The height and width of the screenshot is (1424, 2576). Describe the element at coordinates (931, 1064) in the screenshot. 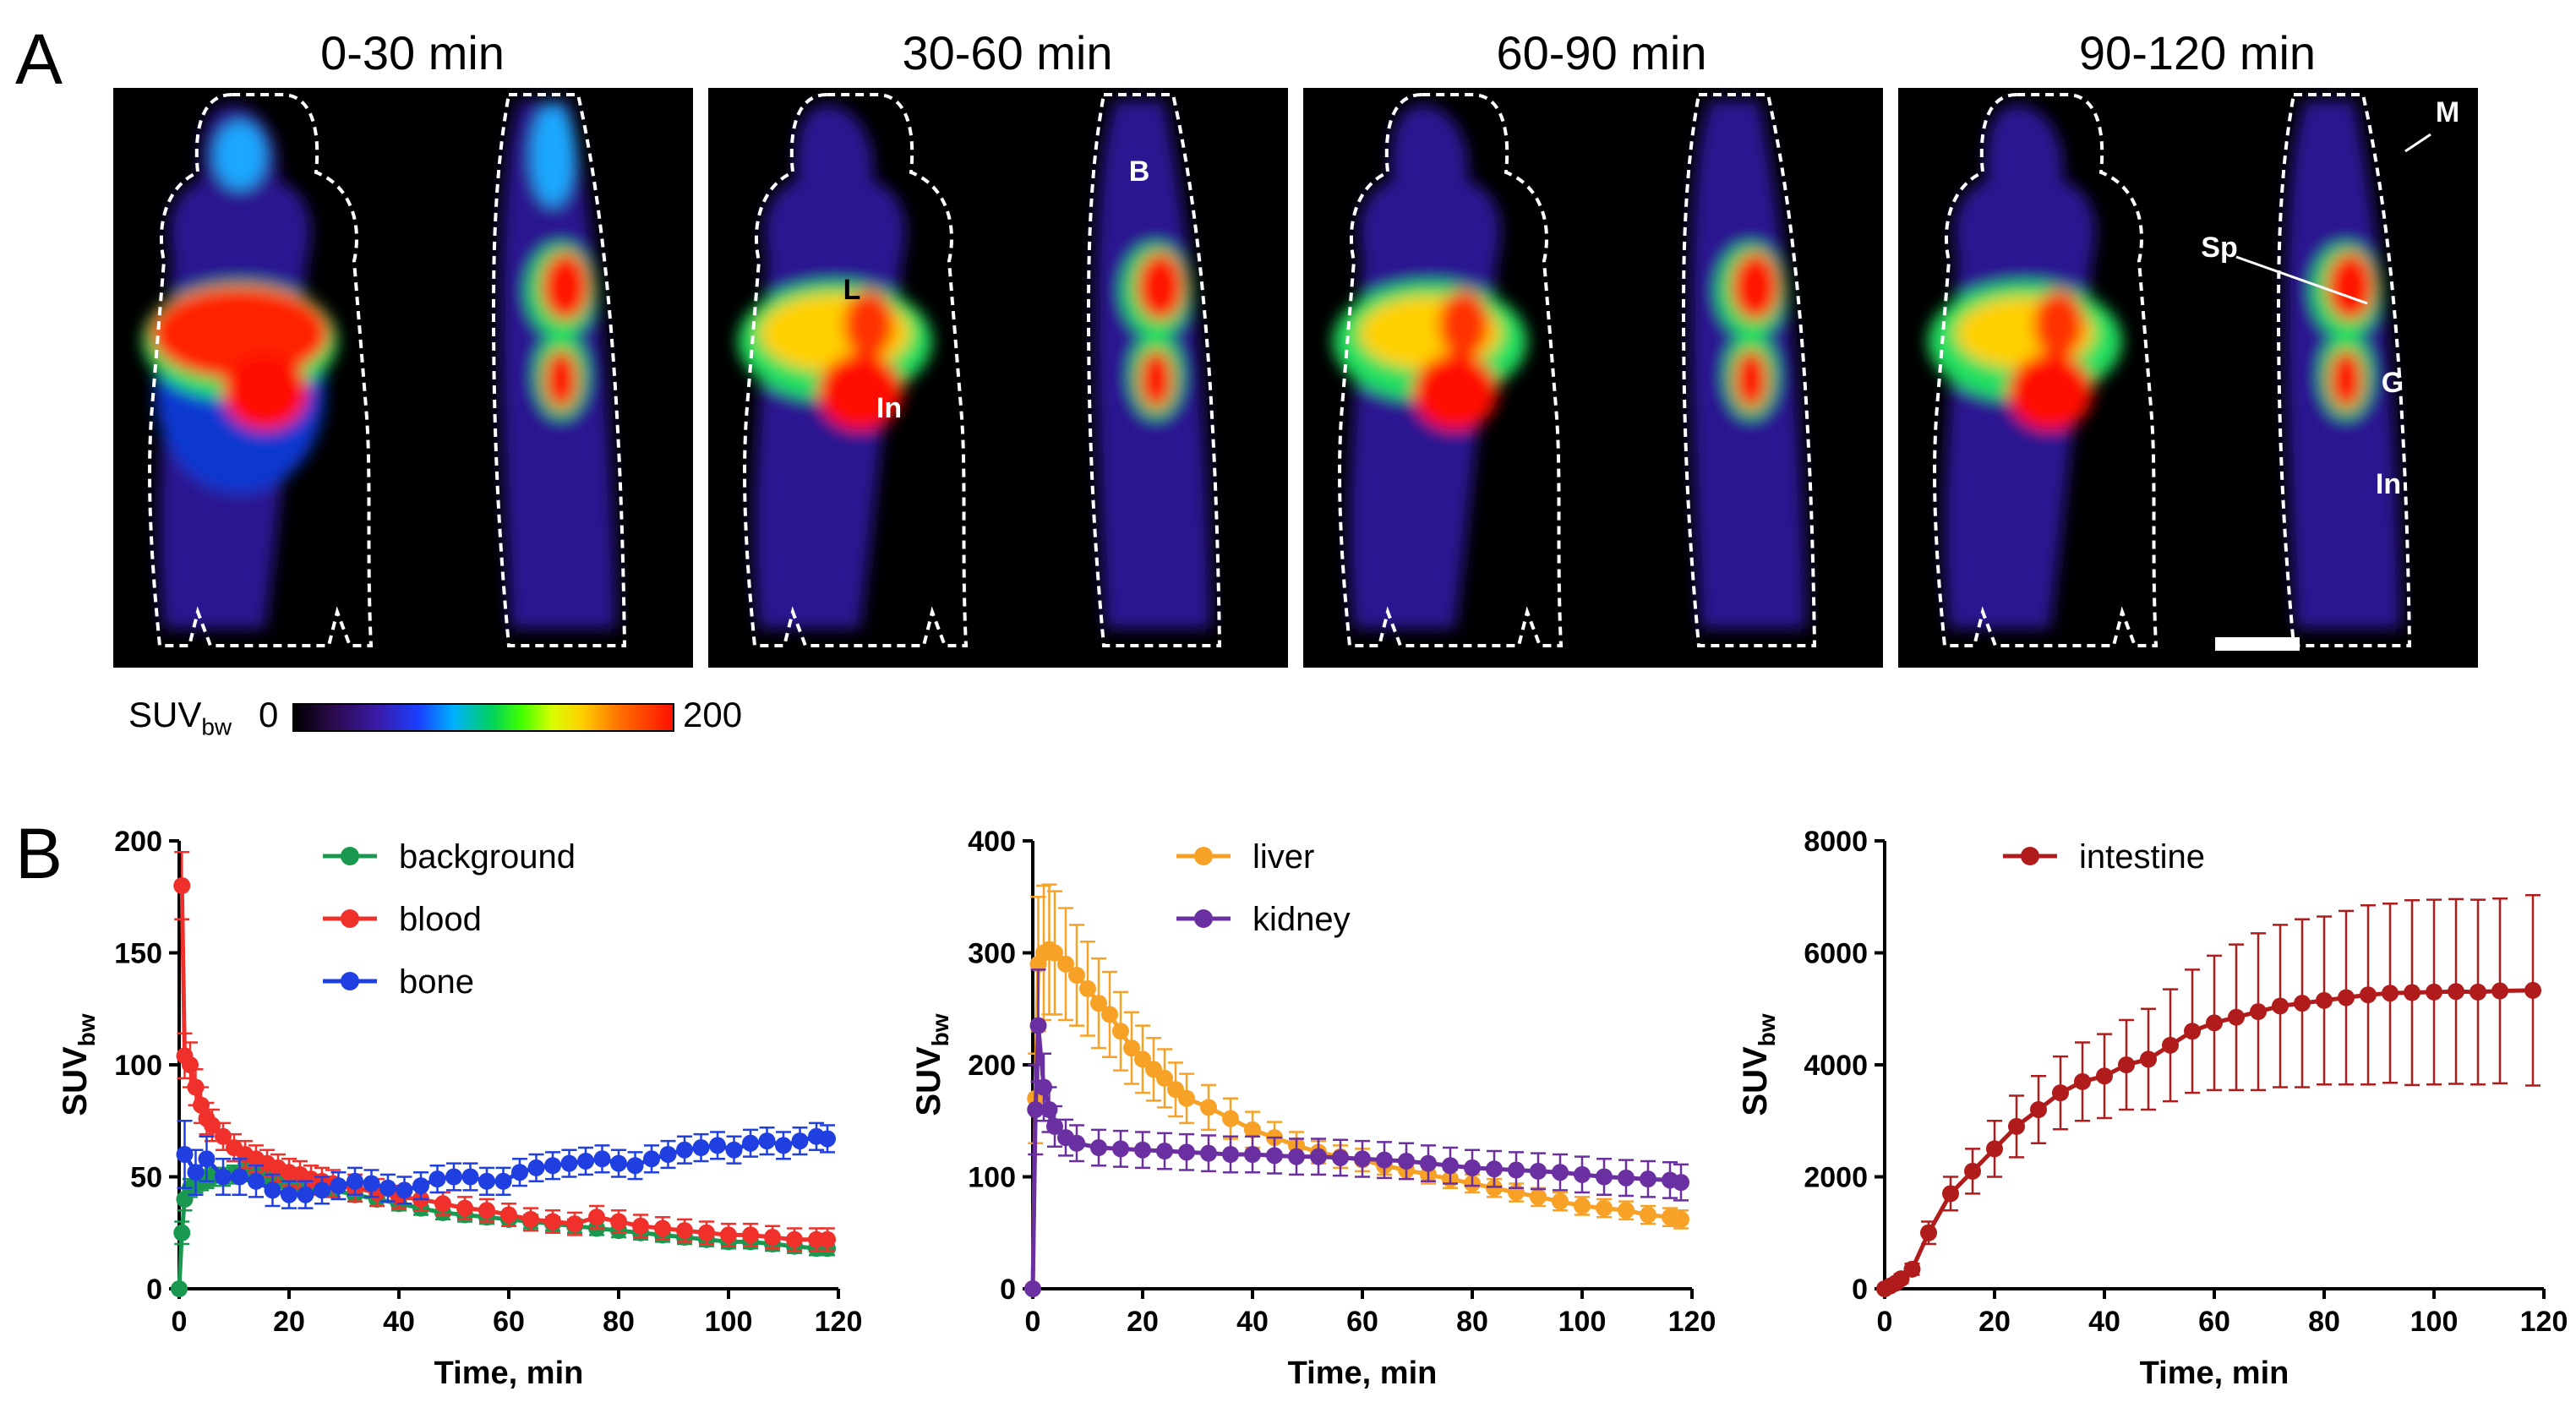

I see `y-axis-label: SUVbw` at that location.